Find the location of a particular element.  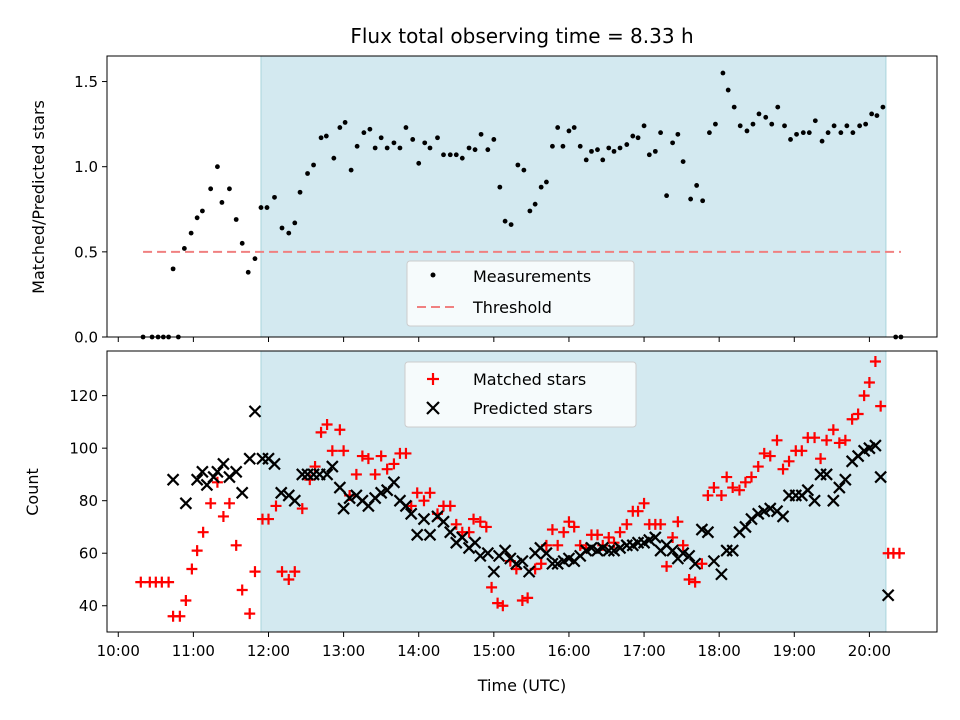

top-legend: Measurements Threshold is located at coordinates (520, 293).